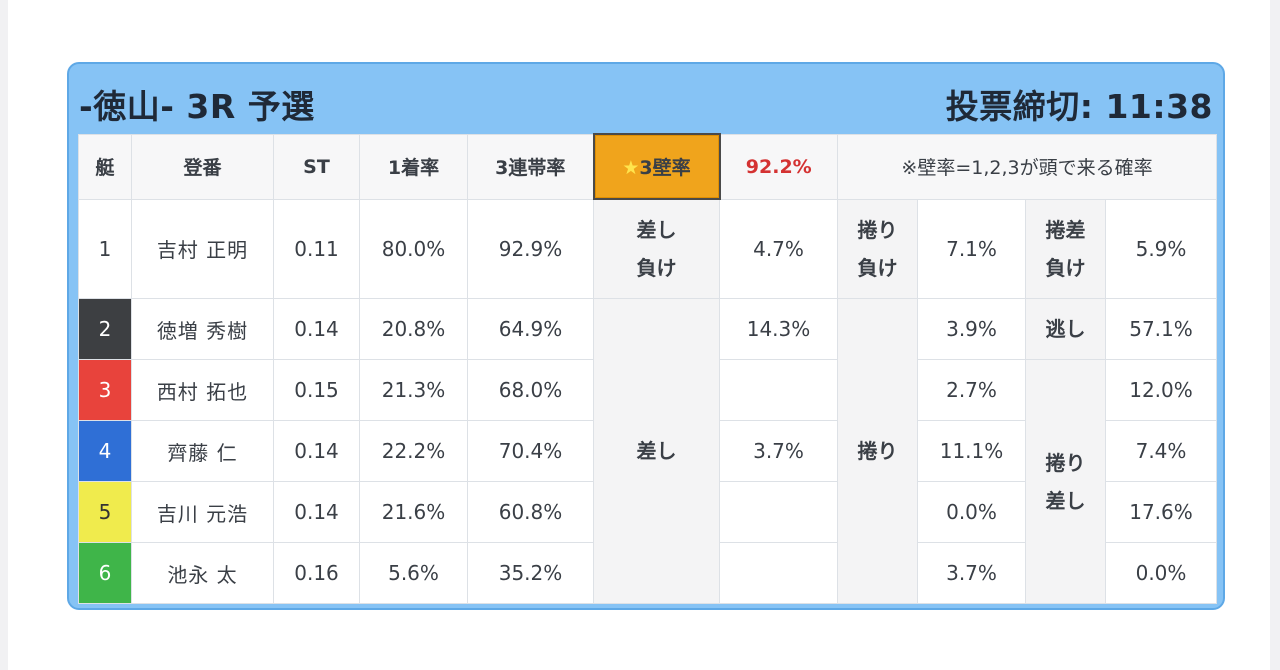 This screenshot has height=670, width=1280. Describe the element at coordinates (105, 573) in the screenshot. I see `lane-number: 6` at that location.